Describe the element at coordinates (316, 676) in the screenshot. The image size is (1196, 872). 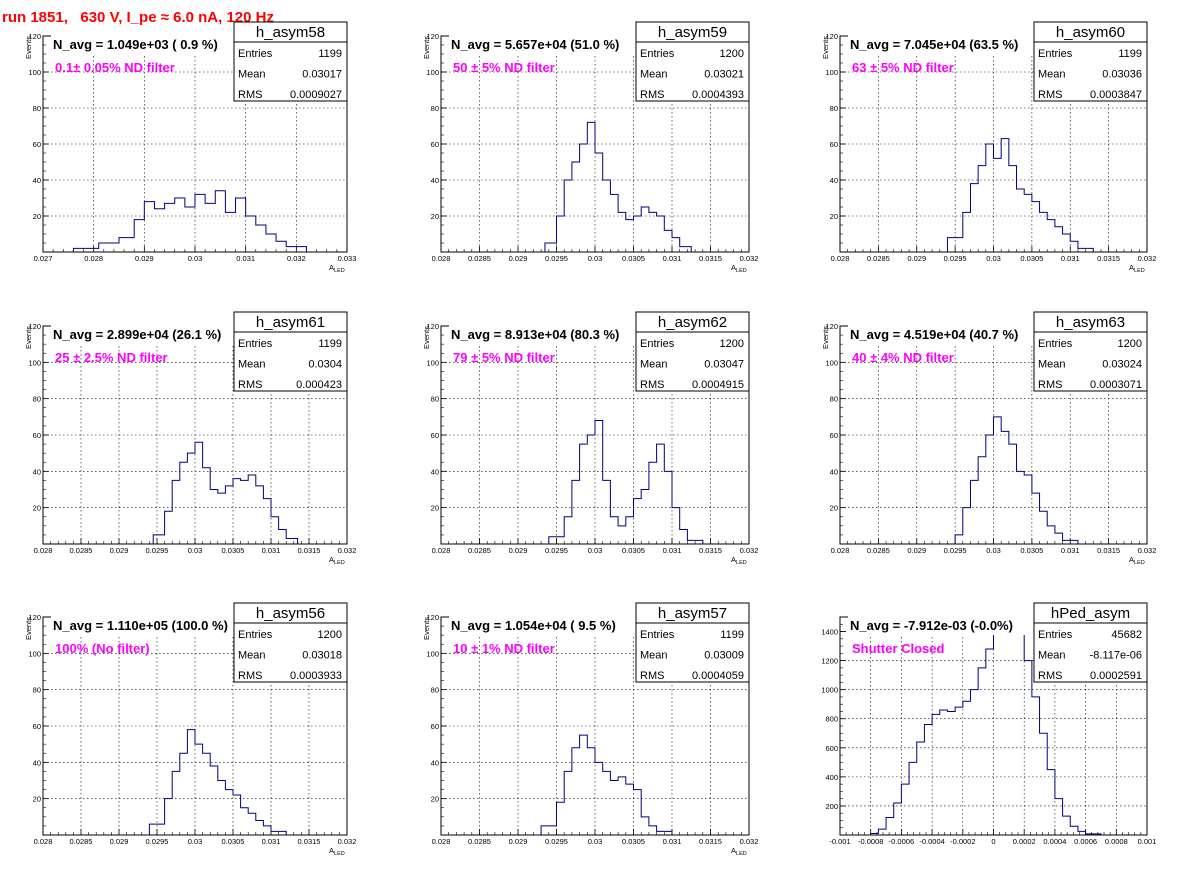
I see `stats-value: 0.0003933` at that location.